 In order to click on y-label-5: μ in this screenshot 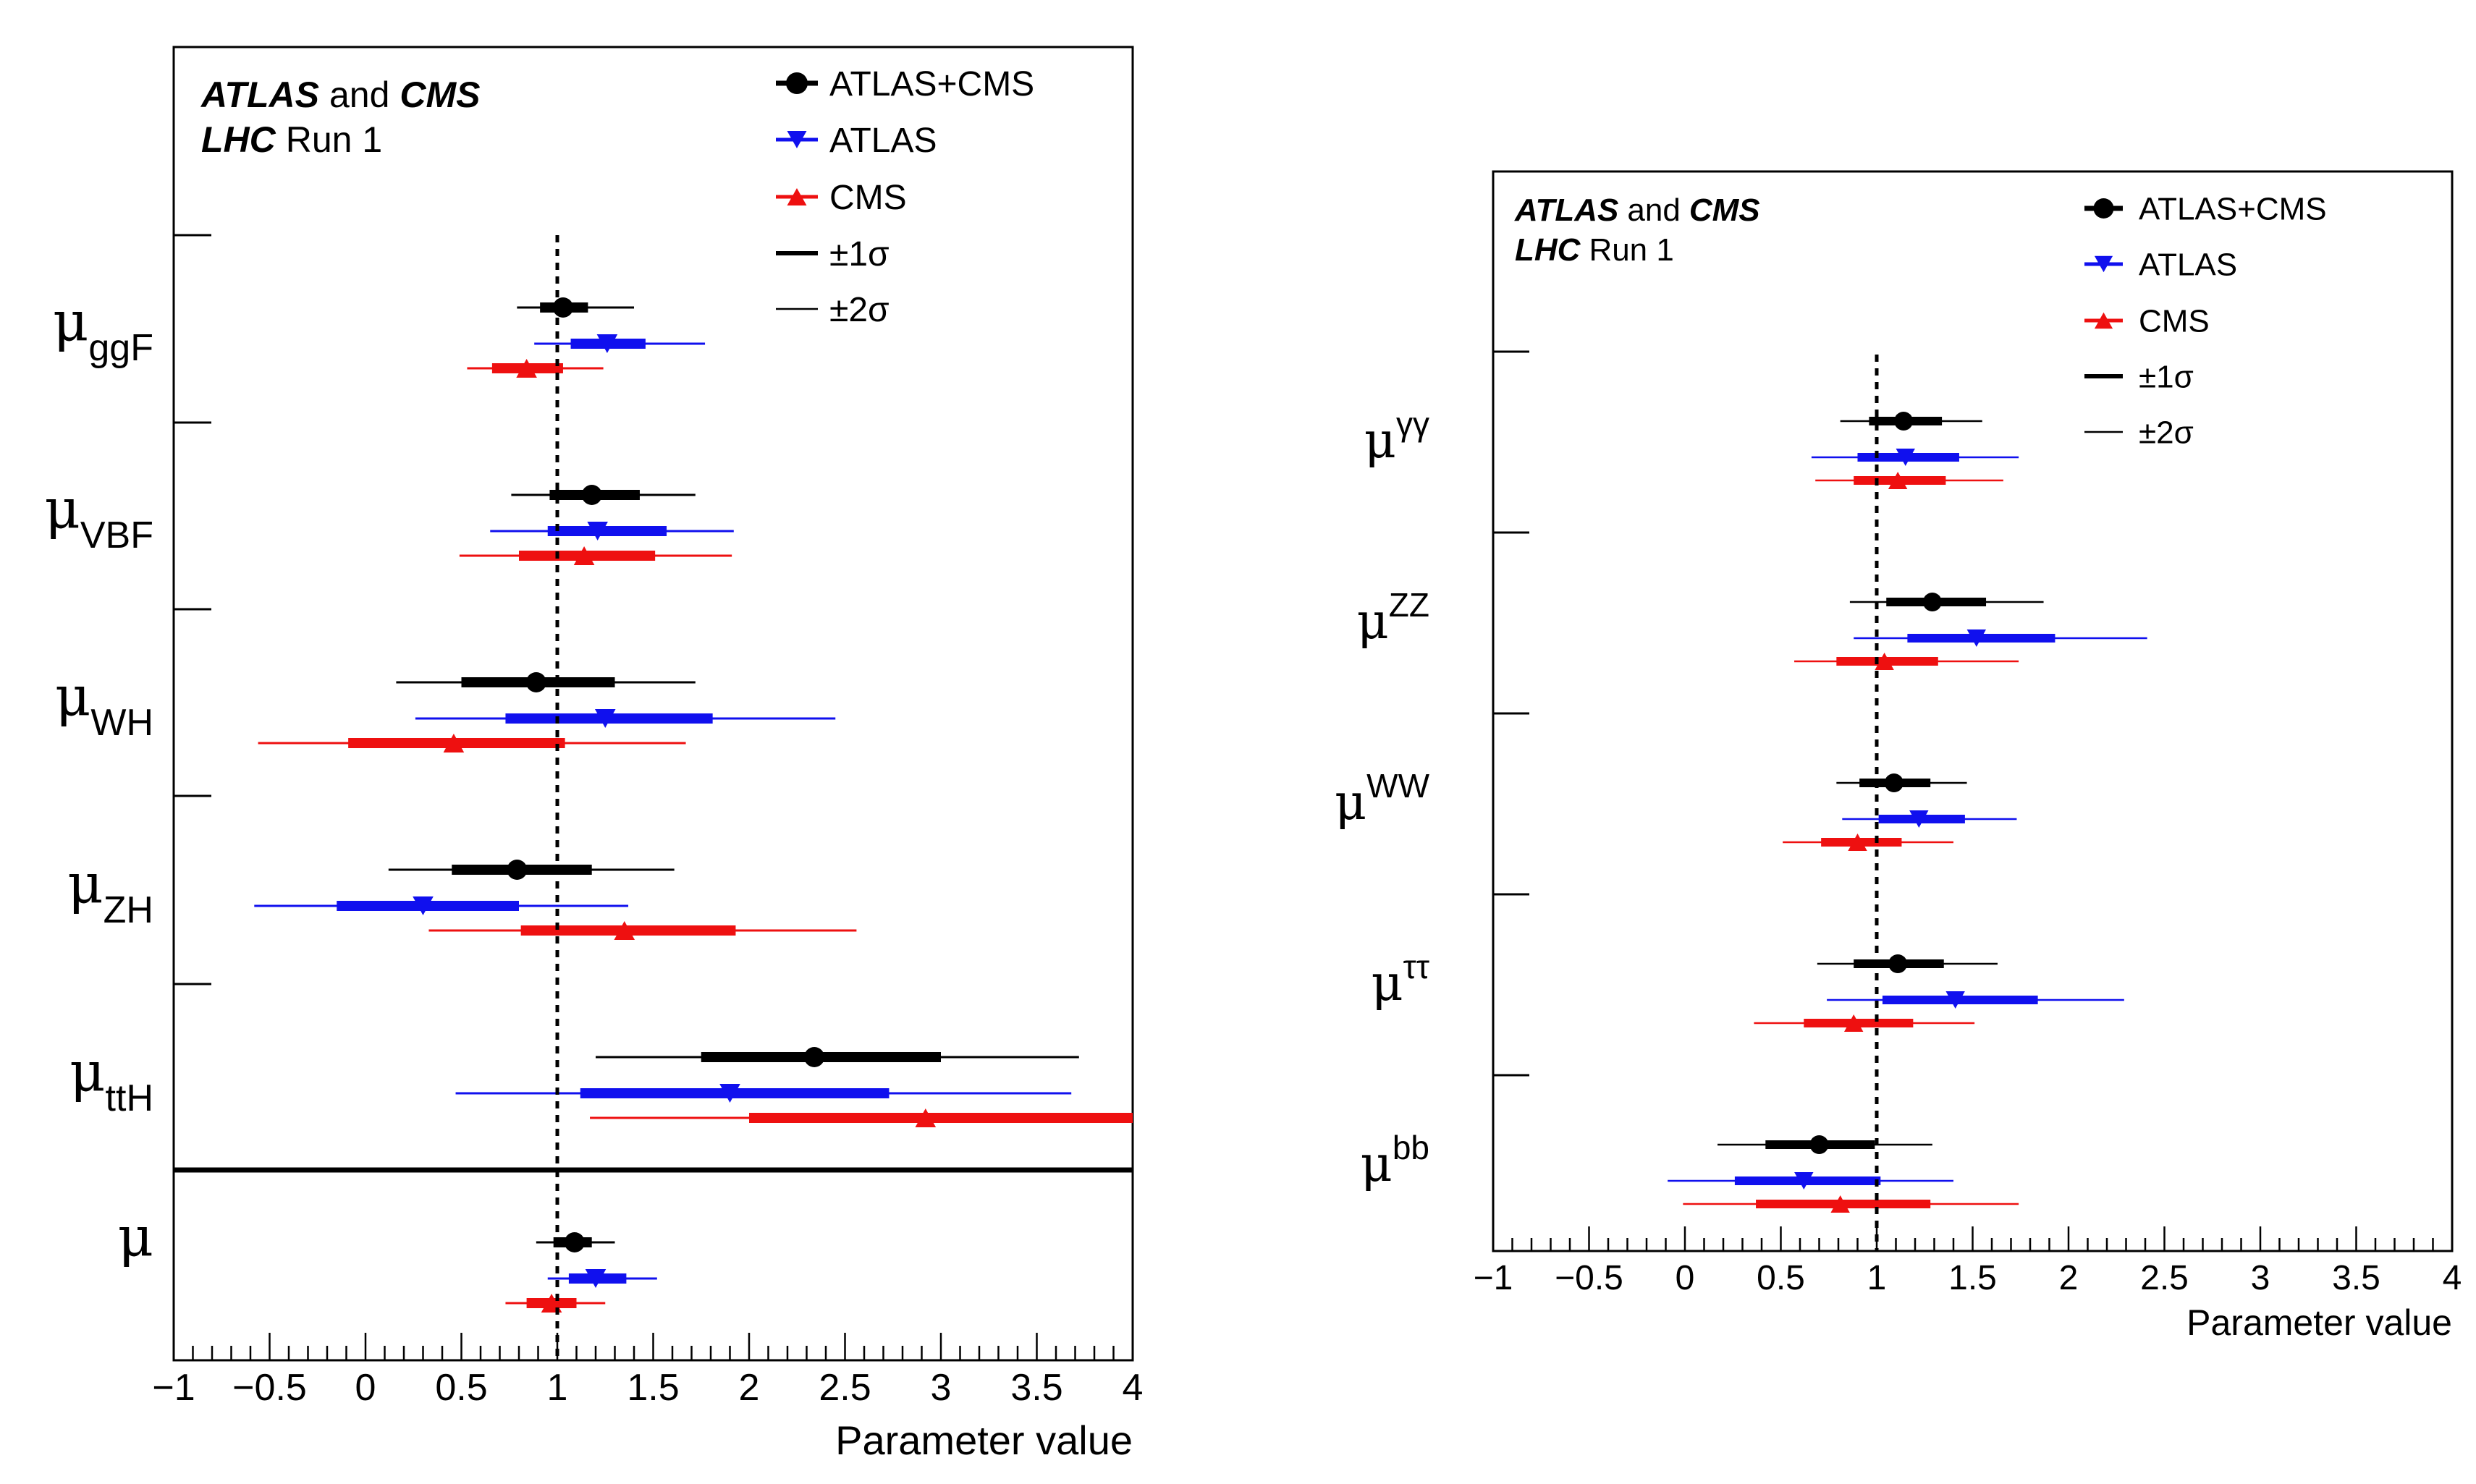, I will do `click(135, 1236)`.